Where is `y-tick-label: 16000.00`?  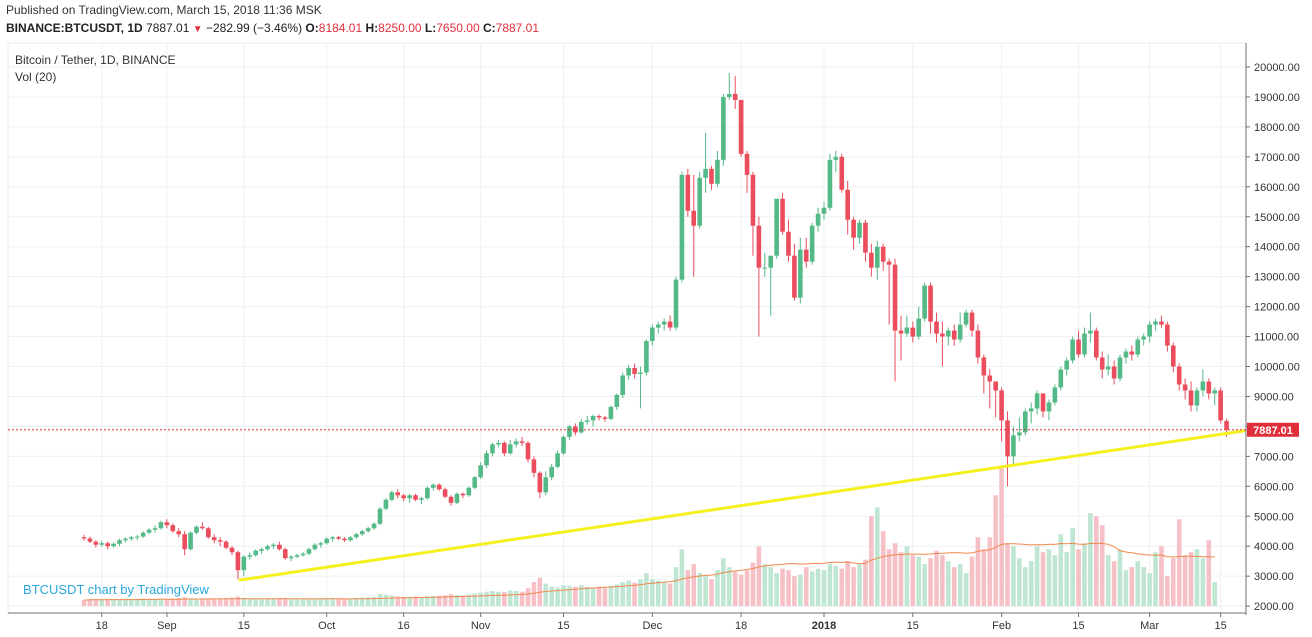 y-tick-label: 16000.00 is located at coordinates (1277, 188).